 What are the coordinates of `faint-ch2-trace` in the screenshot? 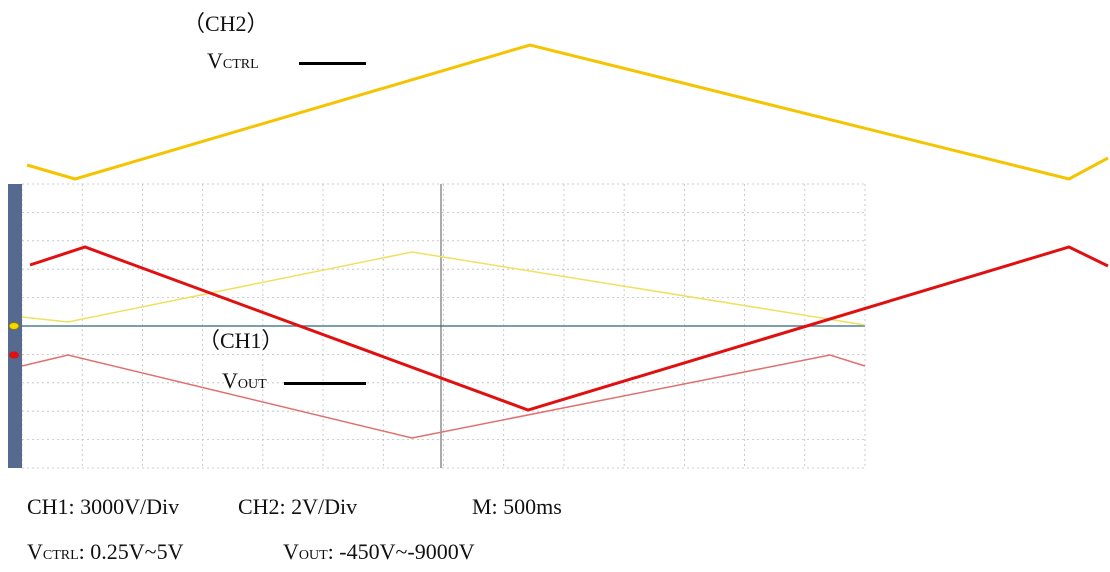 It's located at (443, 288).